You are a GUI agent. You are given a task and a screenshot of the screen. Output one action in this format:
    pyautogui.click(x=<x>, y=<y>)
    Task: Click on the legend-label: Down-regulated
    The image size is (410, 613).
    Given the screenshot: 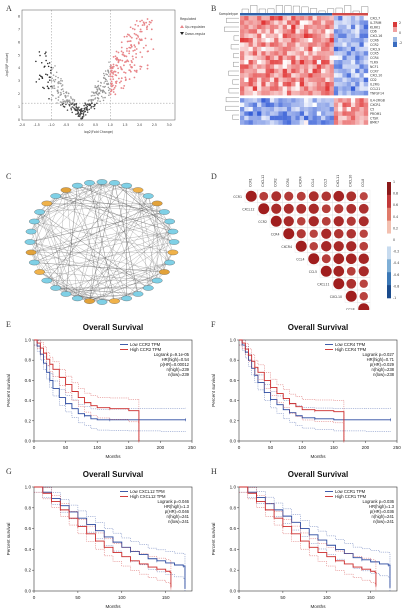 What is the action you would take?
    pyautogui.click(x=195, y=34)
    